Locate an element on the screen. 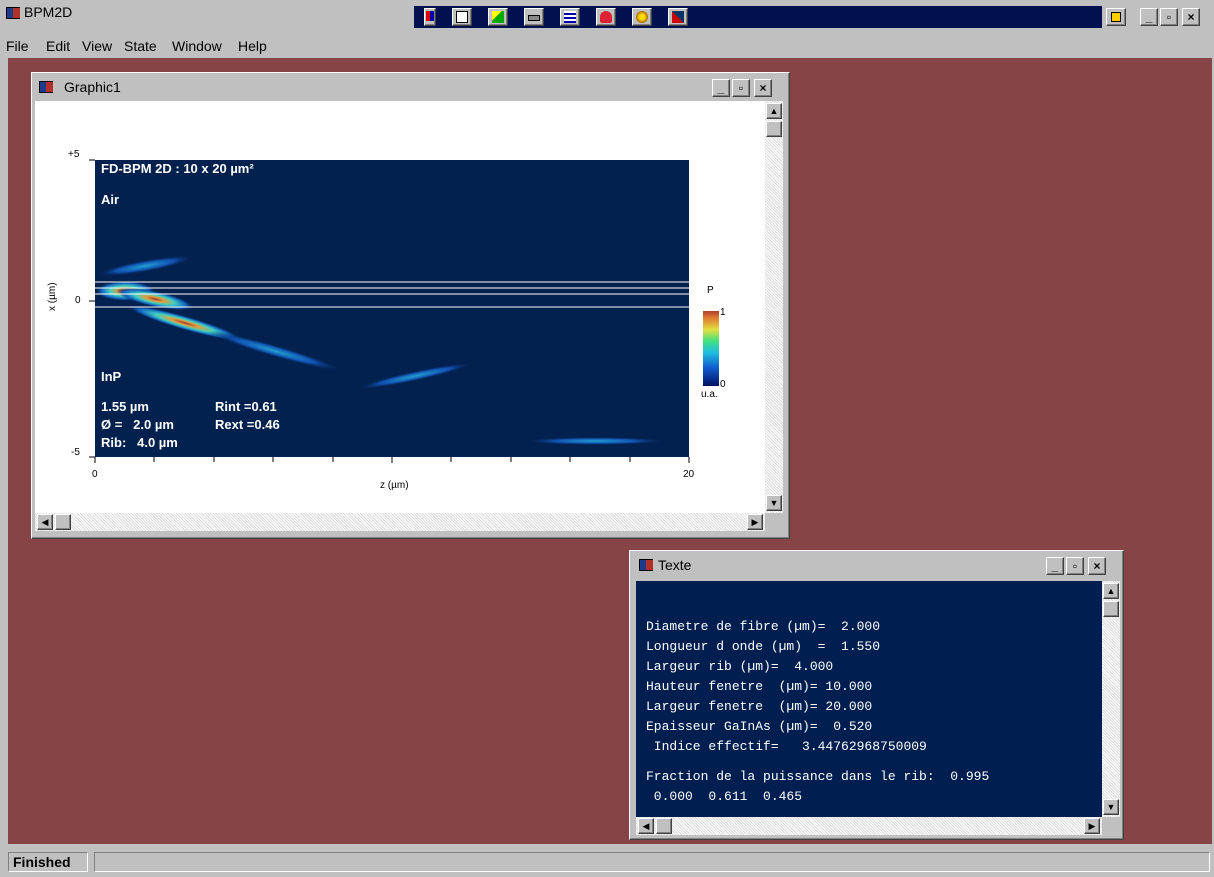  graphic-hscrollbar: ◀ ▶ is located at coordinates (400, 522).